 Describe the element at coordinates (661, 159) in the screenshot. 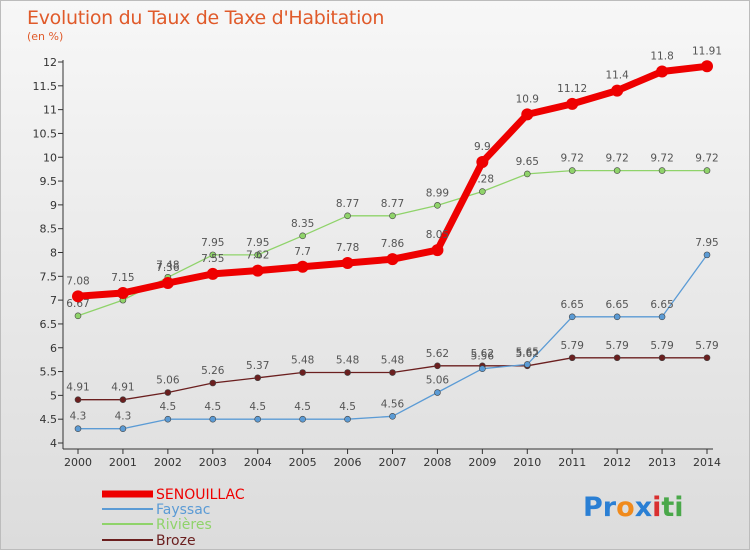

I see `data-label-rivi-res: 9.72` at that location.